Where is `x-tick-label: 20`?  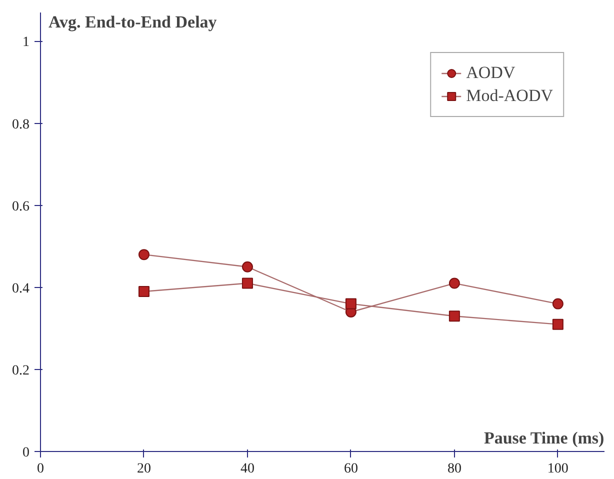
x-tick-label: 20 is located at coordinates (143, 469).